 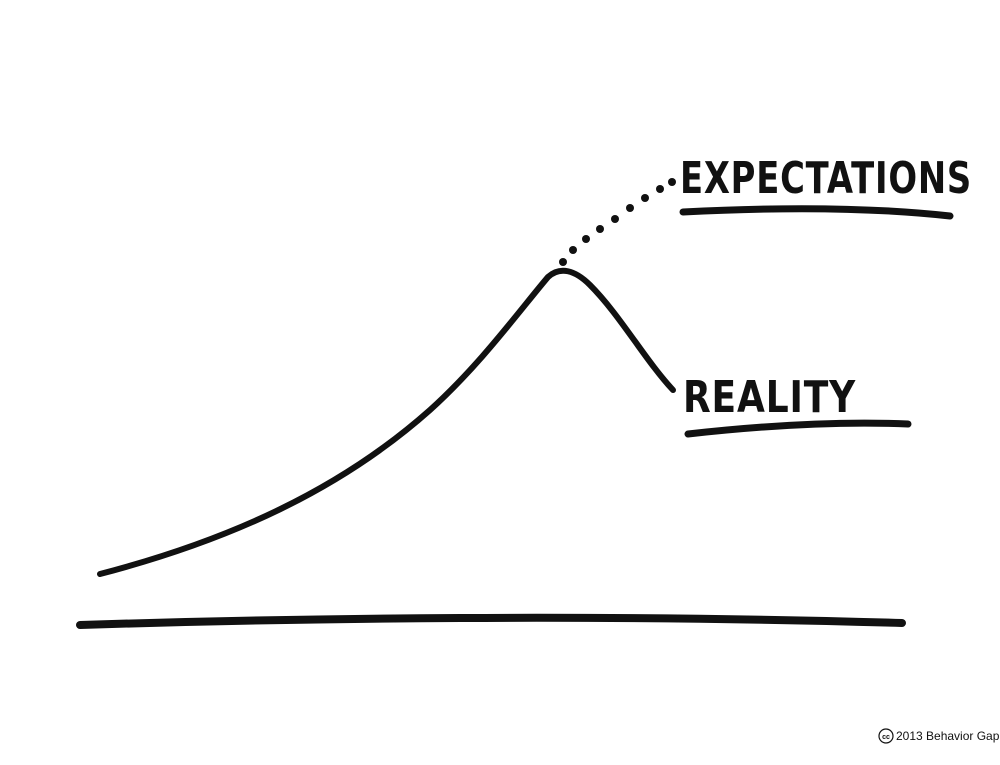 I want to click on expectation-dotted-line, so click(x=617, y=222).